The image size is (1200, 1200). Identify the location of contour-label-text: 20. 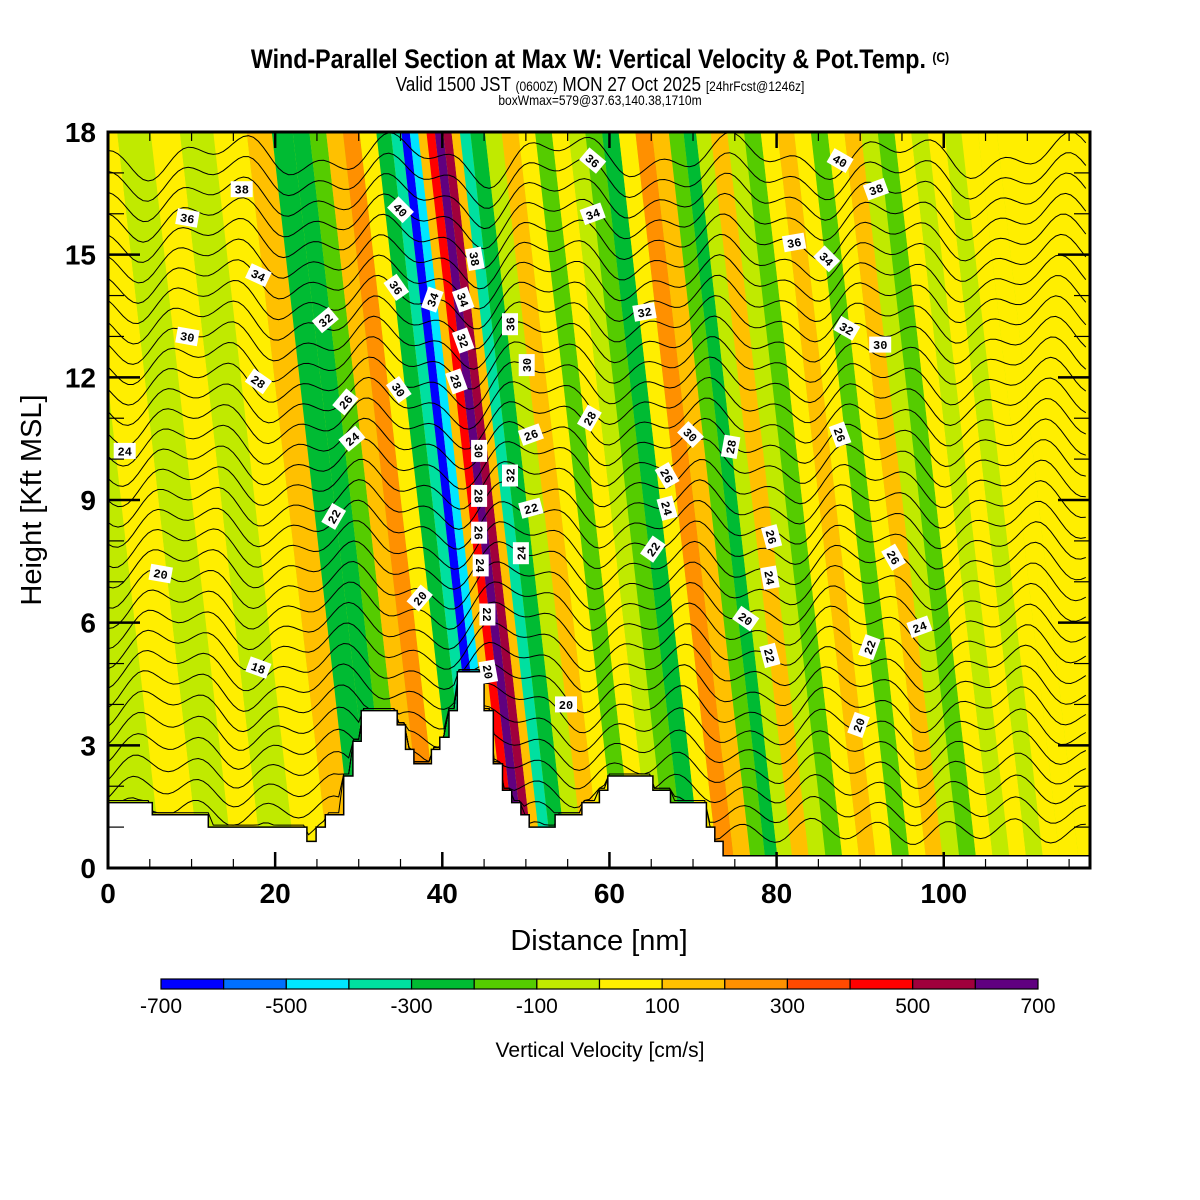
(160, 575).